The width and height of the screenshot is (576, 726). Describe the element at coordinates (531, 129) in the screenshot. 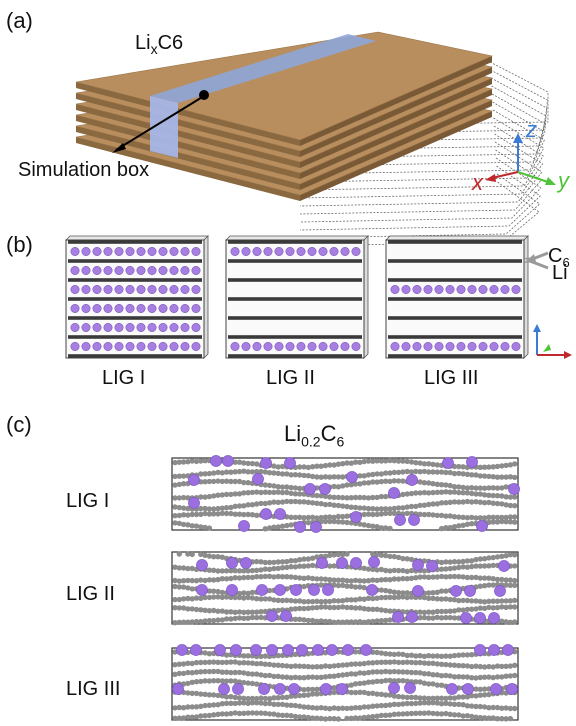

I see `axis-z-label: z` at that location.